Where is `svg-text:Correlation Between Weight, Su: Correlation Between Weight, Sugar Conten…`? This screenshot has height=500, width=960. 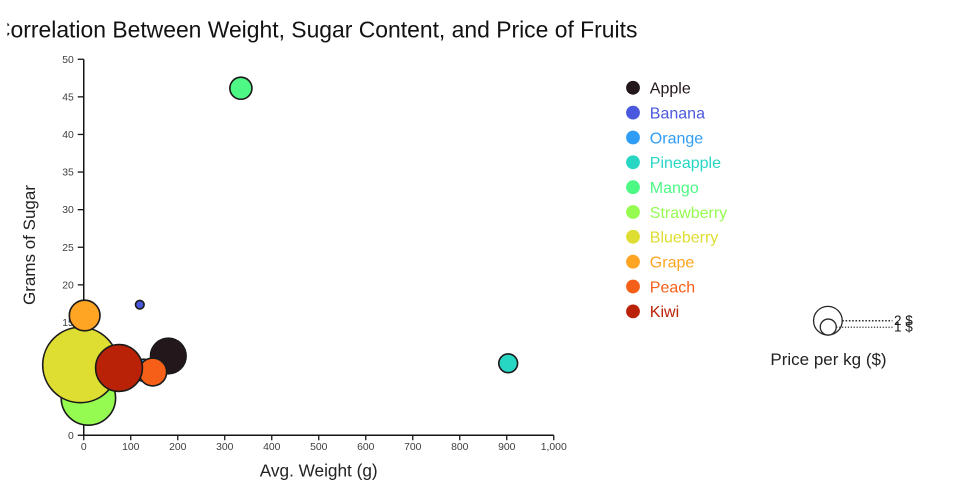
svg-text:Correlation Between Weight, Su: Correlation Between Weight, Sugar Conten… is located at coordinates (318, 29).